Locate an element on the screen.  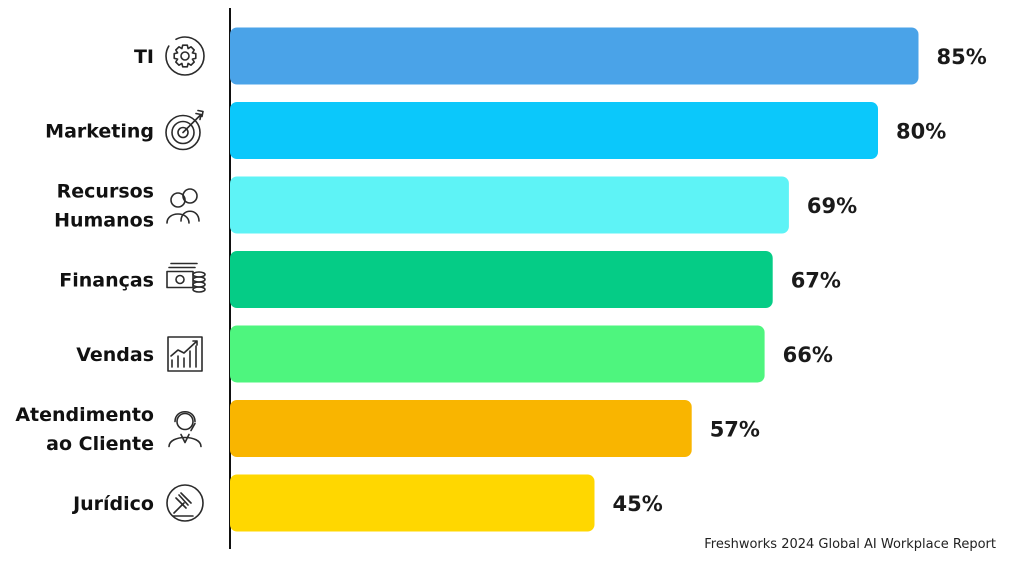
support-agent-icon is located at coordinates (185, 429).